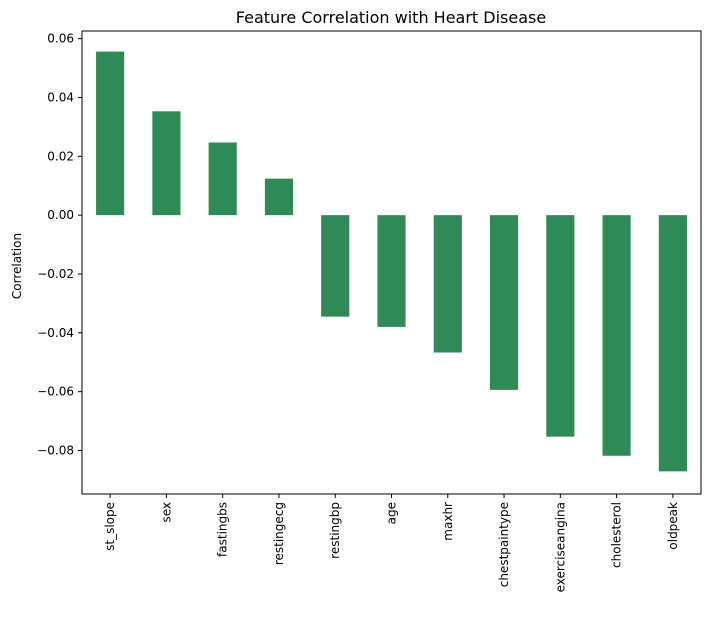 The width and height of the screenshot is (711, 623). Describe the element at coordinates (55, 274) in the screenshot. I see `y-tick-label: −0.02` at that location.